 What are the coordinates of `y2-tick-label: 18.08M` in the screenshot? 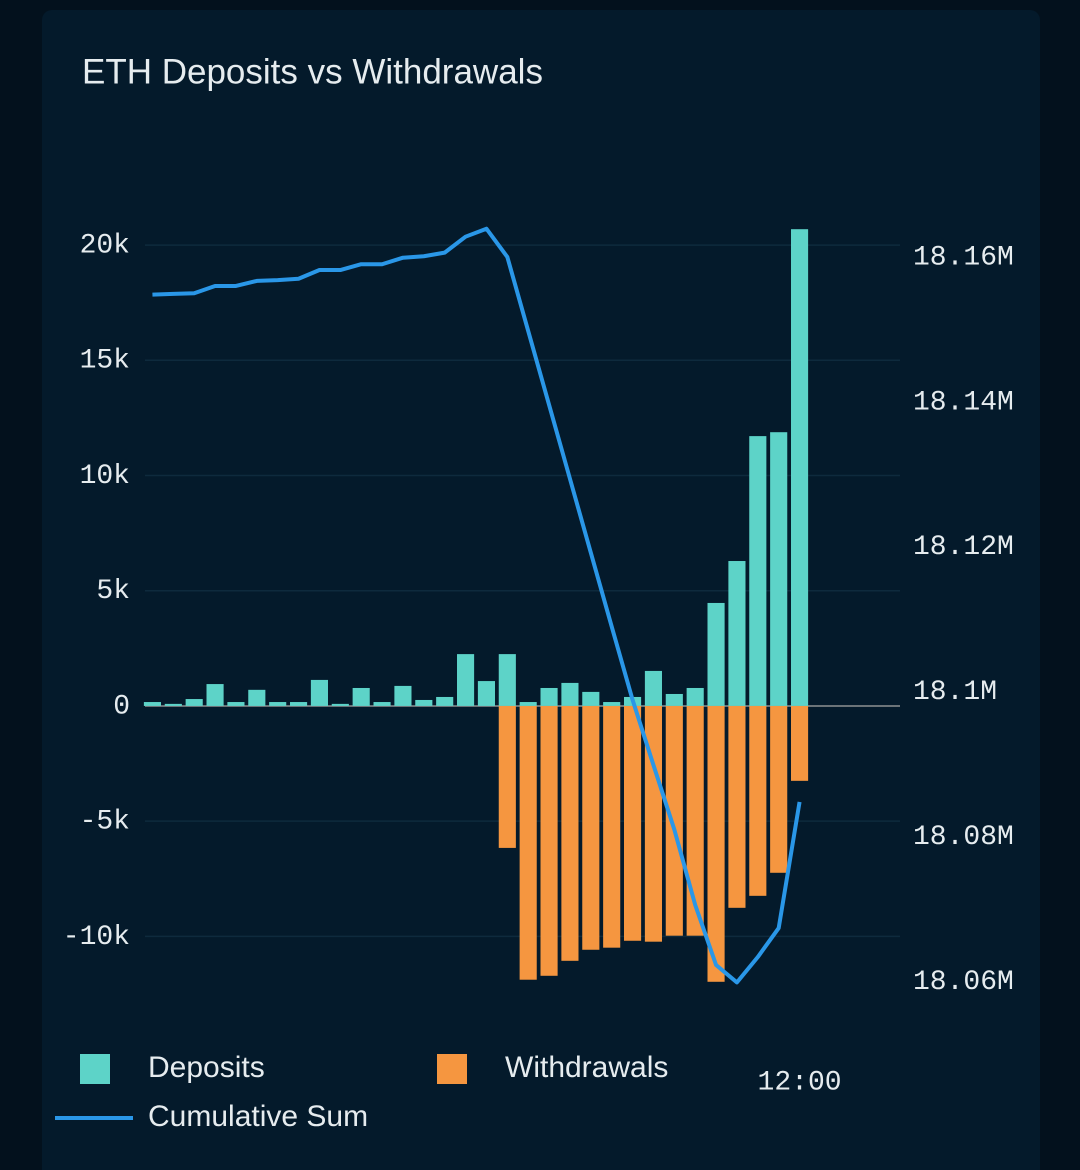 It's located at (963, 837).